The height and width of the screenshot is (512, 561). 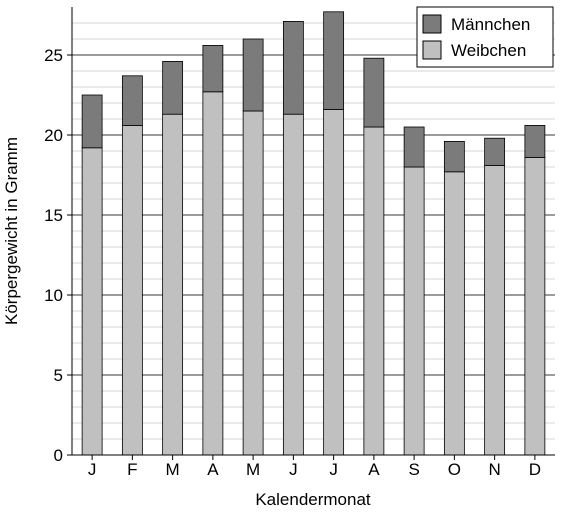 What do you see at coordinates (313, 499) in the screenshot?
I see `x-axis-label: Kalendermonat` at bounding box center [313, 499].